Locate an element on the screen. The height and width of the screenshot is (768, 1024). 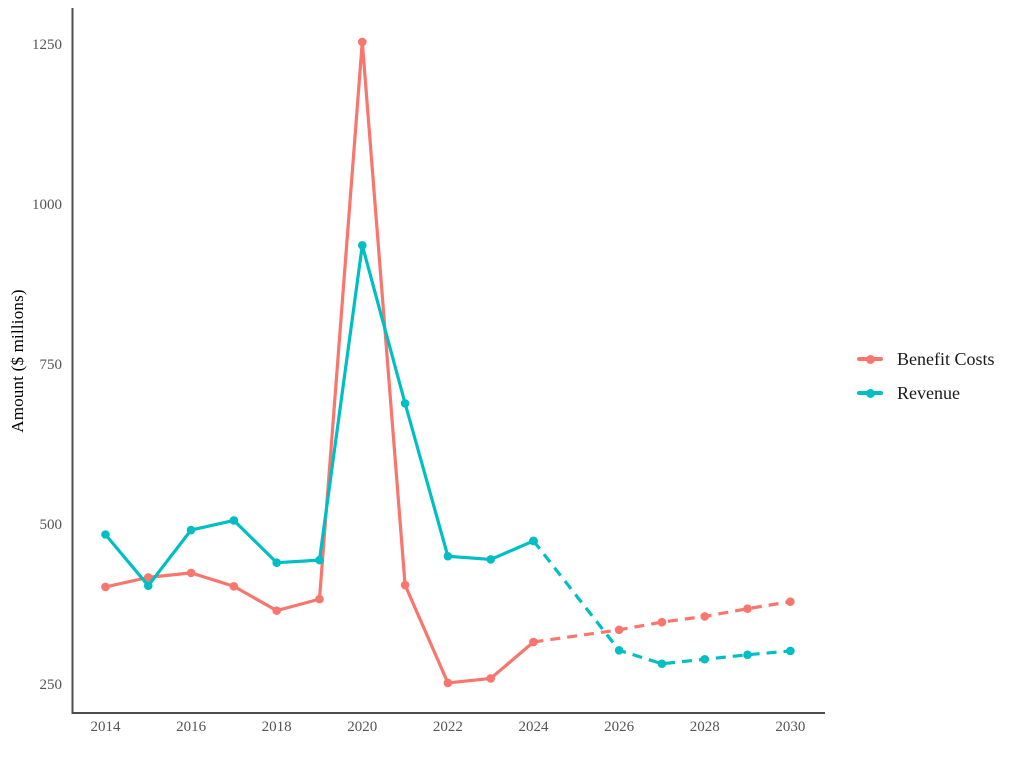
revenue-line-key-icon is located at coordinates (870, 393).